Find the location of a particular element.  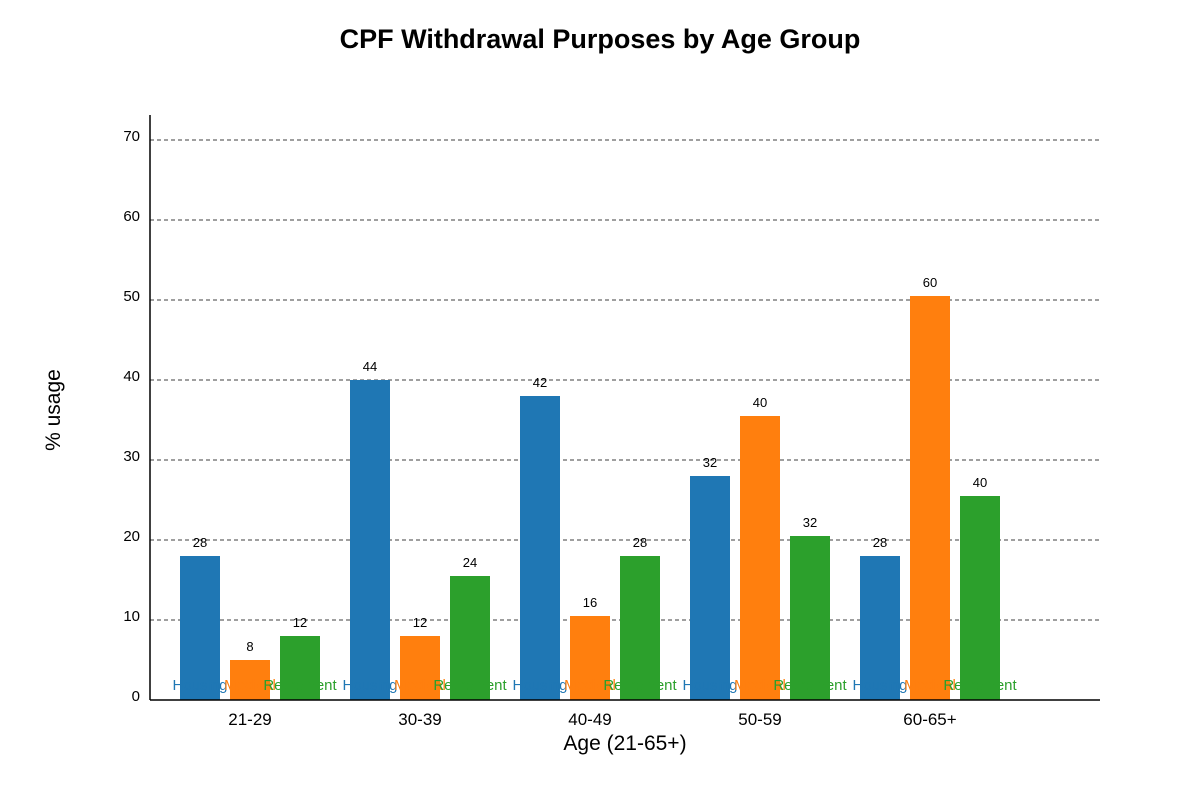

y-tick-label: 10 is located at coordinates (131, 616).